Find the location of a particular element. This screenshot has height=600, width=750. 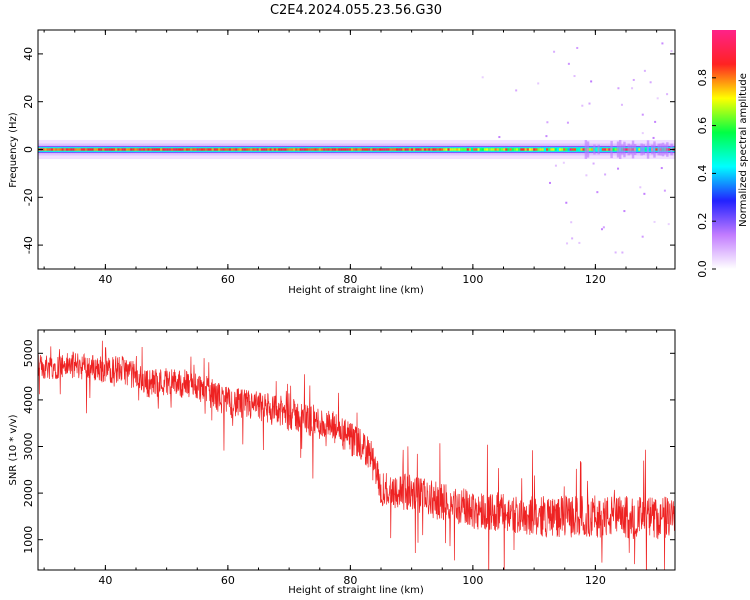

colorbar-gradient is located at coordinates (724, 149).